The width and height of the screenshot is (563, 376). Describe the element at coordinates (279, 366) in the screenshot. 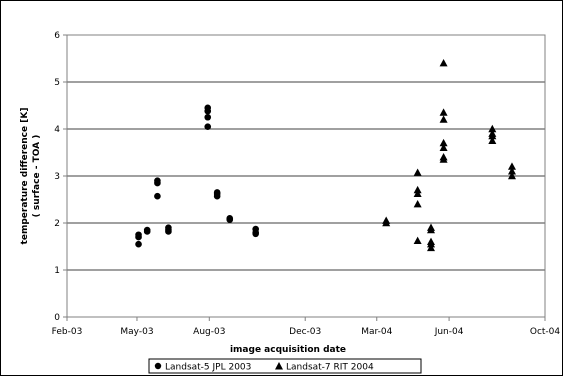

I see `legend-triangle-marker` at that location.